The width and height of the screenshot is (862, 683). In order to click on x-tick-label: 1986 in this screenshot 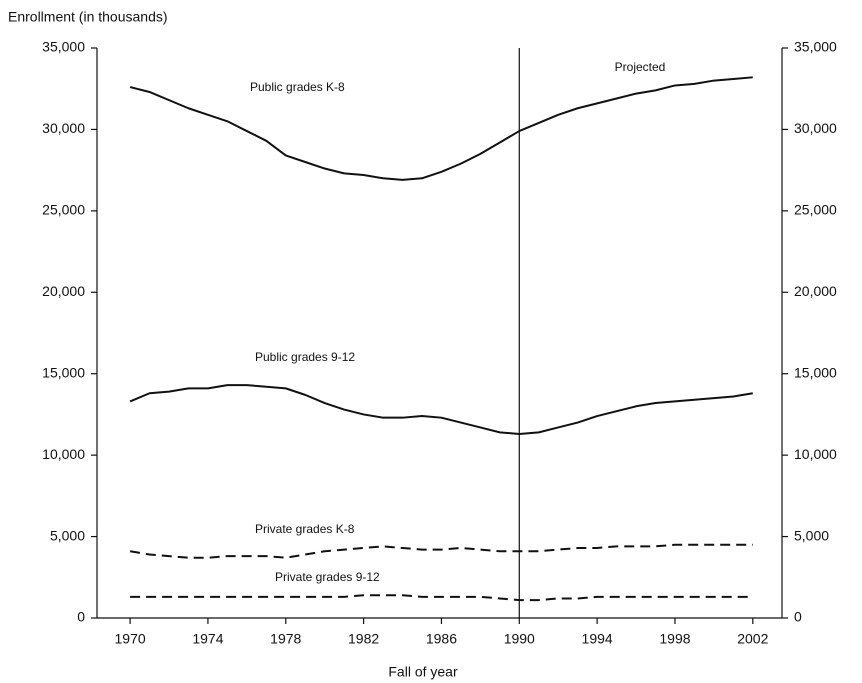, I will do `click(441, 639)`.